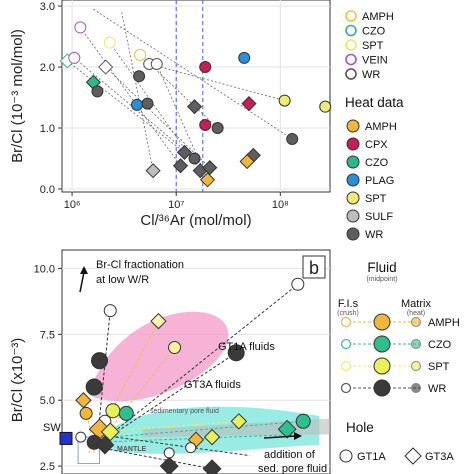 The image size is (474, 474). I want to click on annotation-mantle: MANTLE, so click(131, 449).